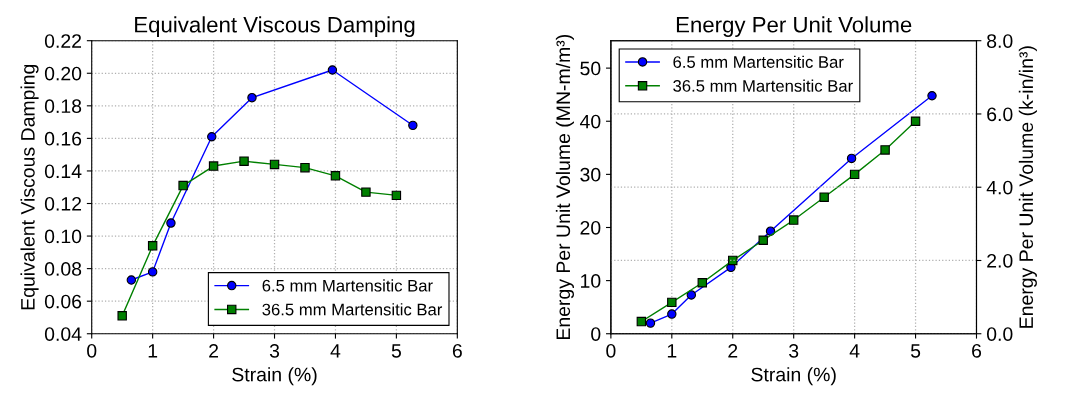 This screenshot has height=407, width=1079. What do you see at coordinates (63, 301) in the screenshot?
I see `y-tick-label: 0.06` at bounding box center [63, 301].